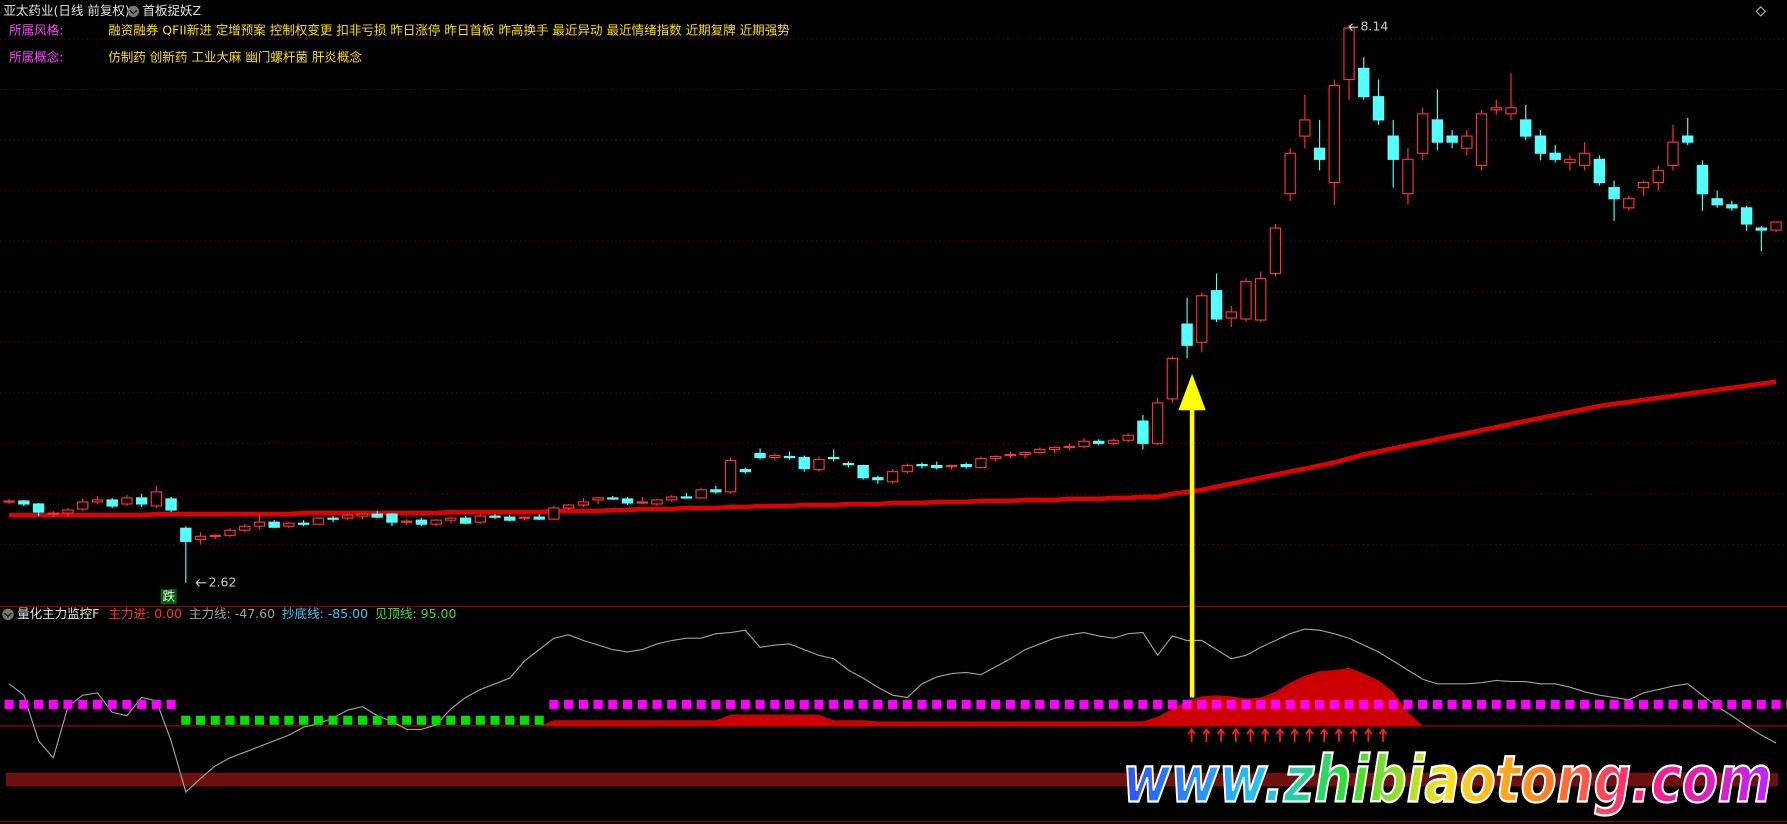 Image resolution: width=1787 pixels, height=824 pixels. I want to click on concept-value: 仿制药 创新药 工业大麻 幽门螺杆菌 肝炎概念, so click(235, 57).